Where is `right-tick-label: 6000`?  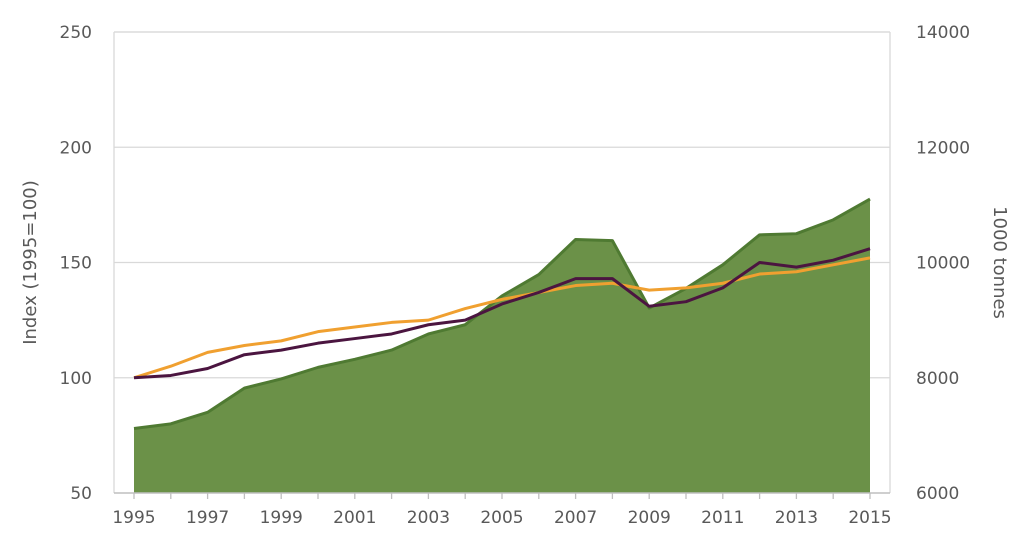
right-tick-label: 6000 is located at coordinates (937, 494).